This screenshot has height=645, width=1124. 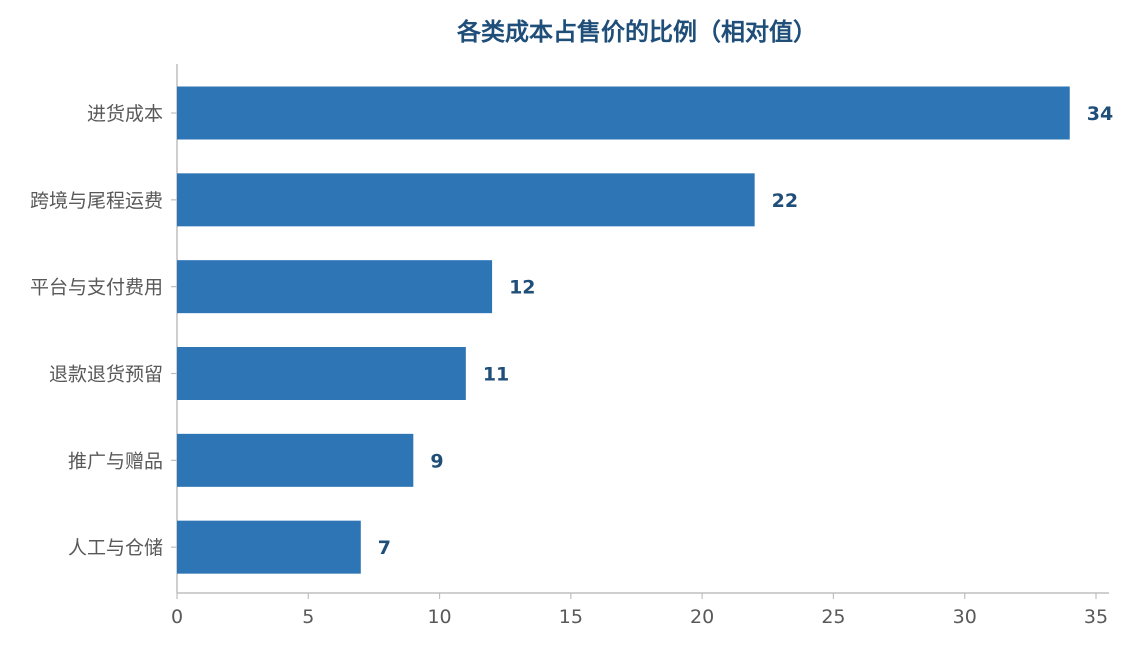 I want to click on x-tick-label: 35, so click(x=1096, y=617).